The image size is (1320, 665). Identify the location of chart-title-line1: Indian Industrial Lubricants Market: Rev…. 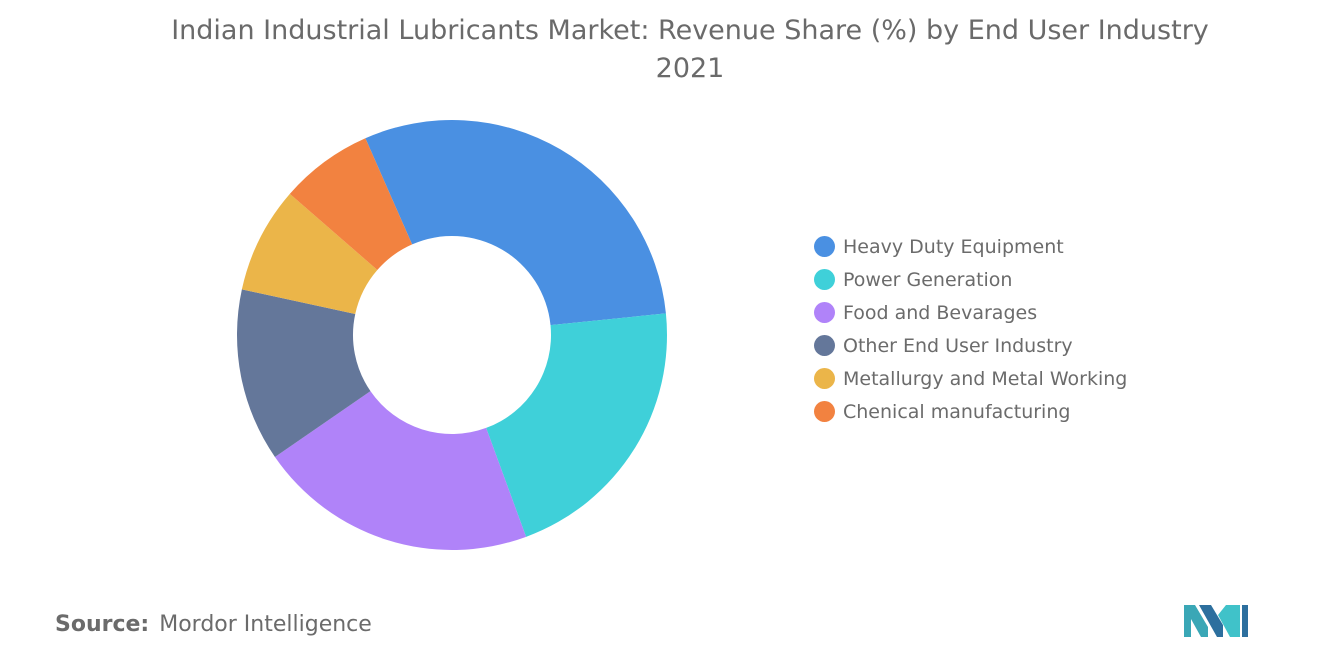
(690, 30).